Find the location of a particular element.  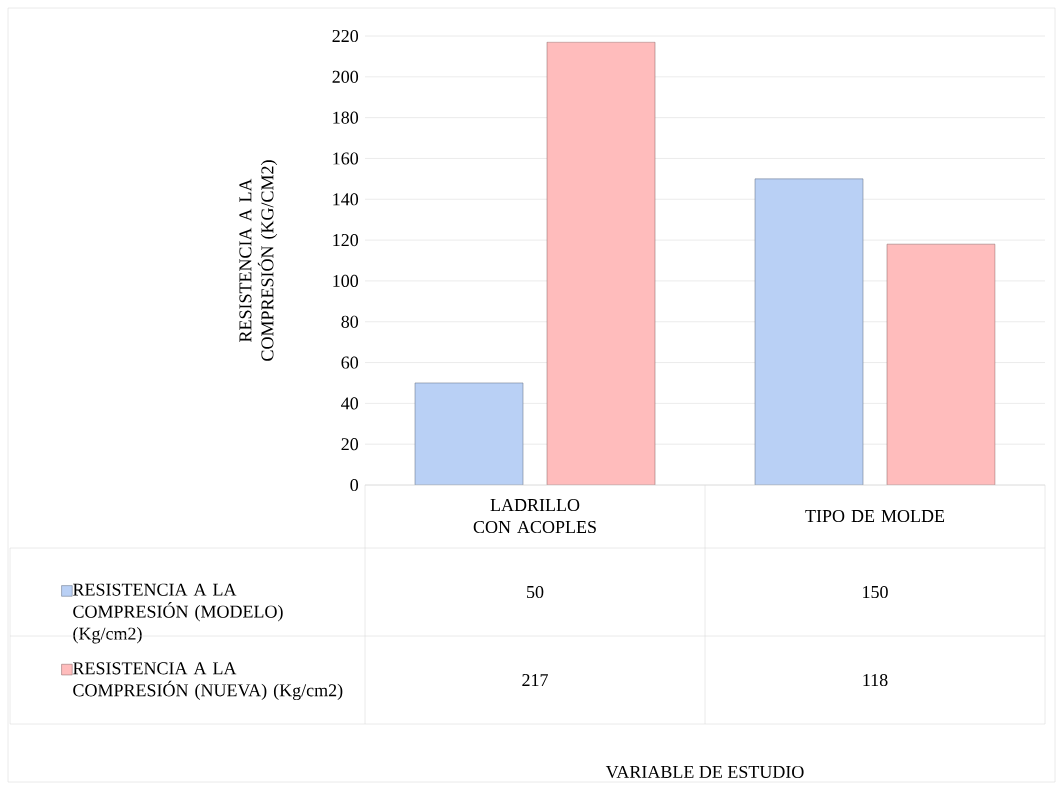

y-tick-label: 120 is located at coordinates (346, 240).